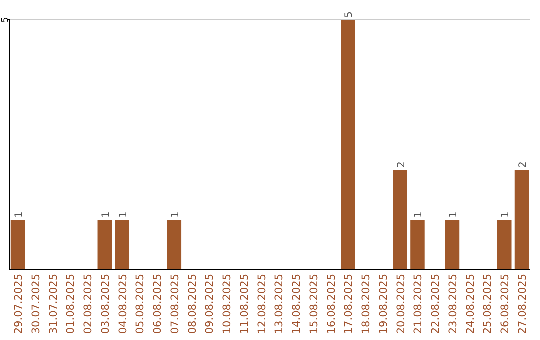 The width and height of the screenshot is (540, 340). Describe the element at coordinates (71, 304) in the screenshot. I see `x-tick-label: 01.08.2025` at that location.